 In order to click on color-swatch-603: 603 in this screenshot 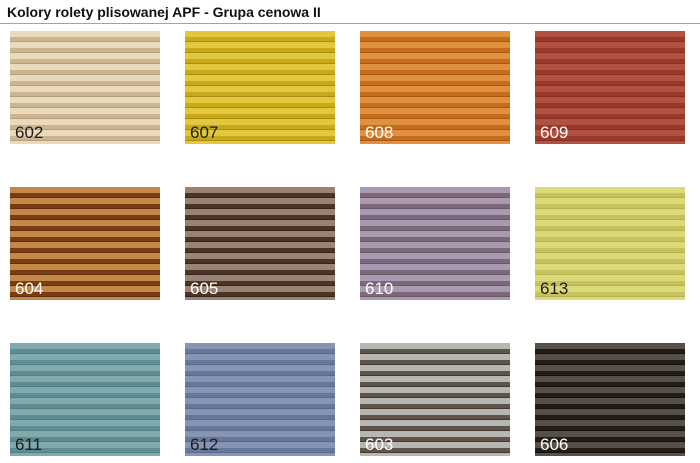, I will do `click(435, 399)`.